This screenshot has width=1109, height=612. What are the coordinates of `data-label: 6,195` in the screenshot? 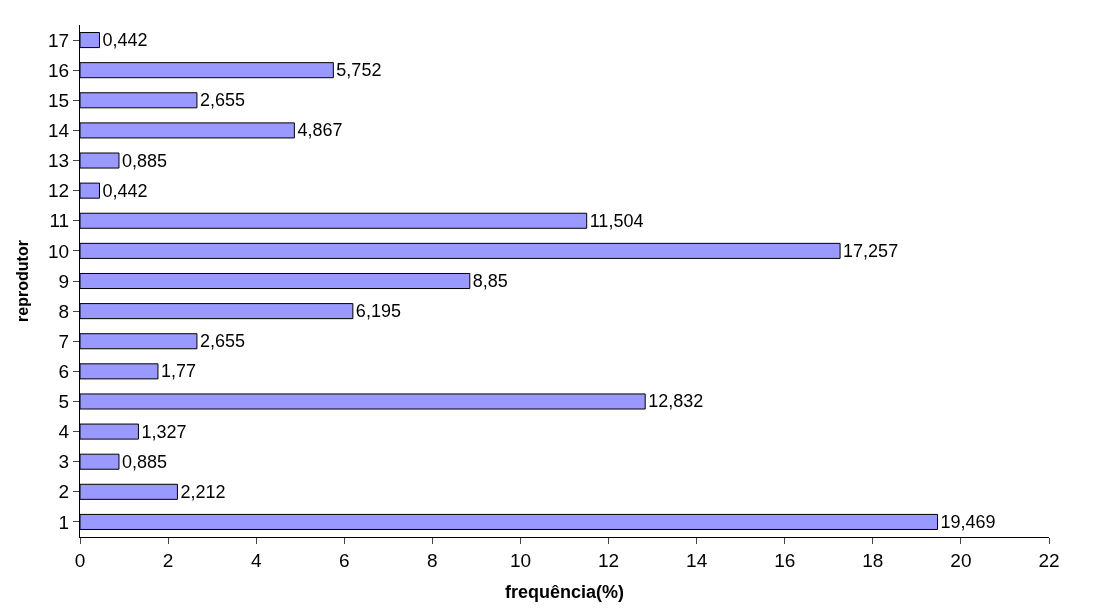 It's located at (378, 311).